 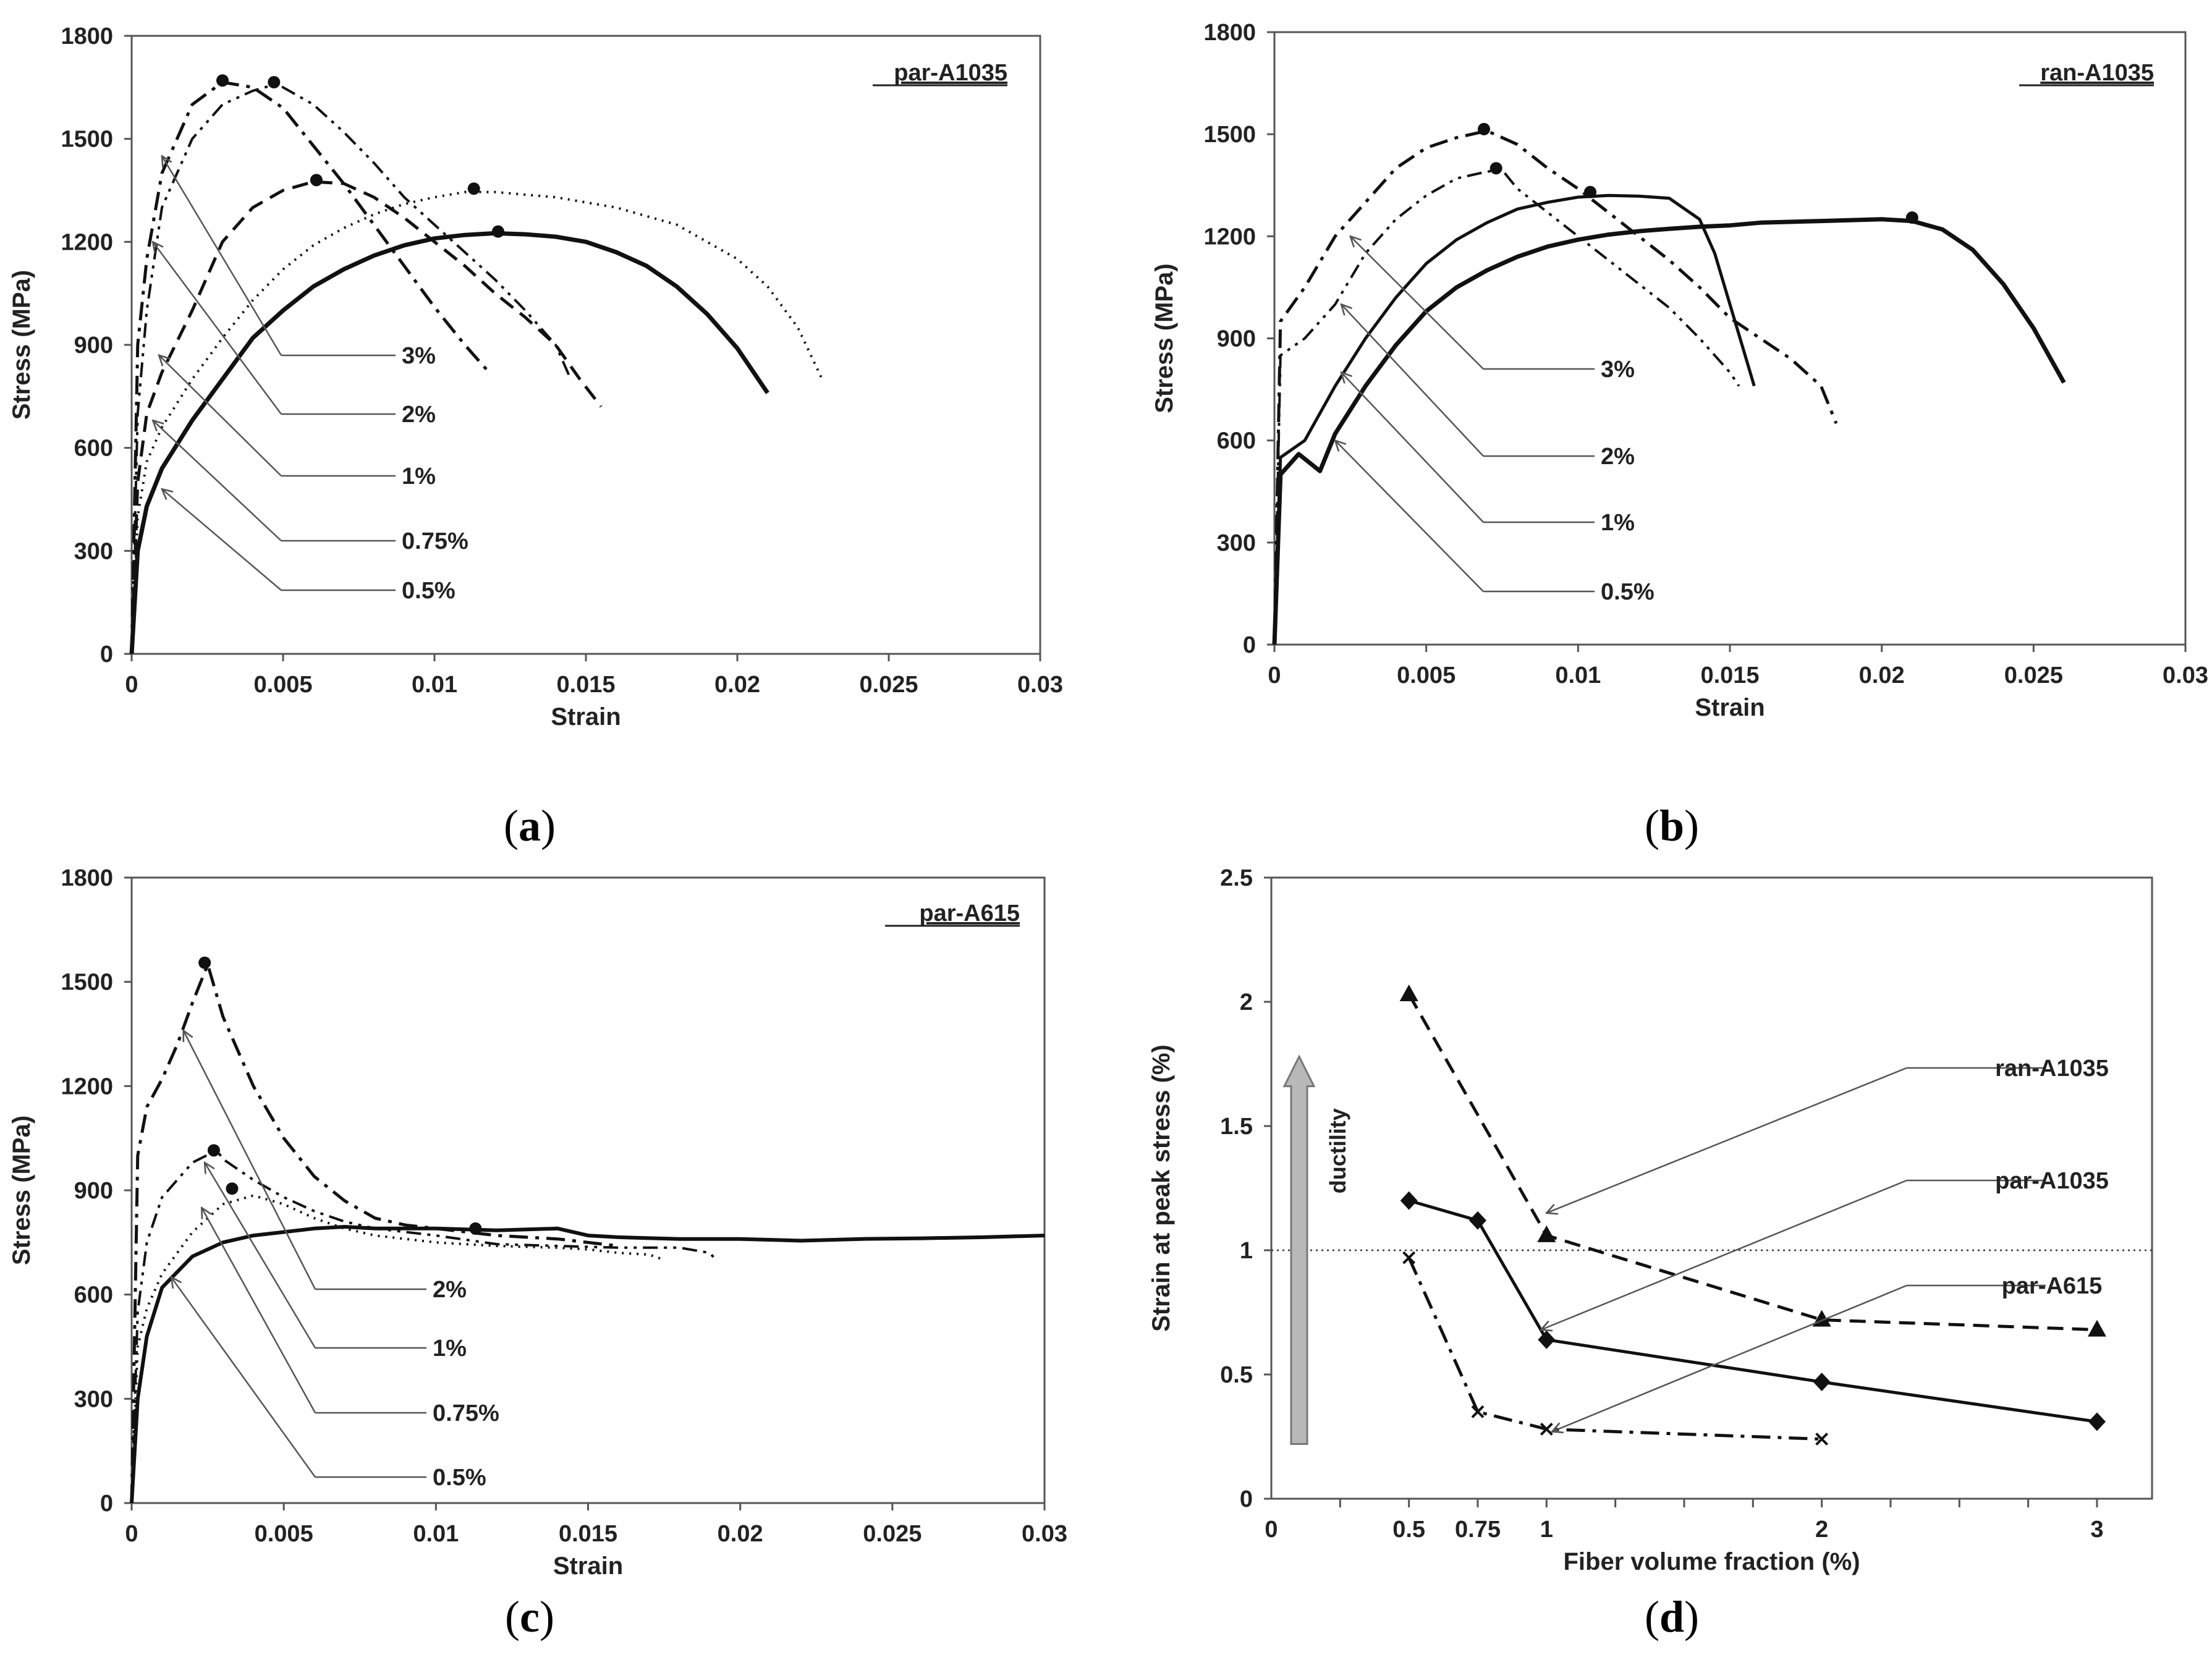 I want to click on y-tick-label: 2, so click(x=1247, y=1002).